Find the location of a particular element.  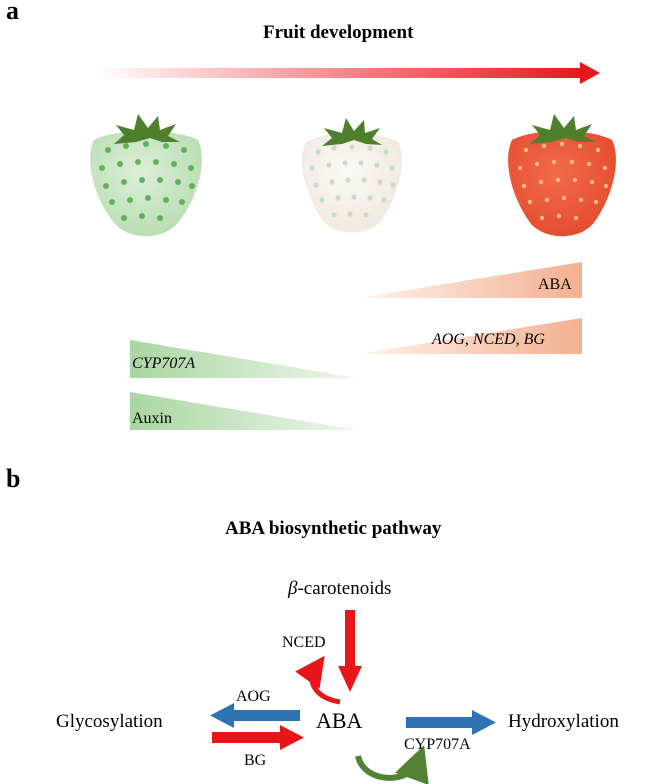

auxin-label: Auxin is located at coordinates (152, 418).